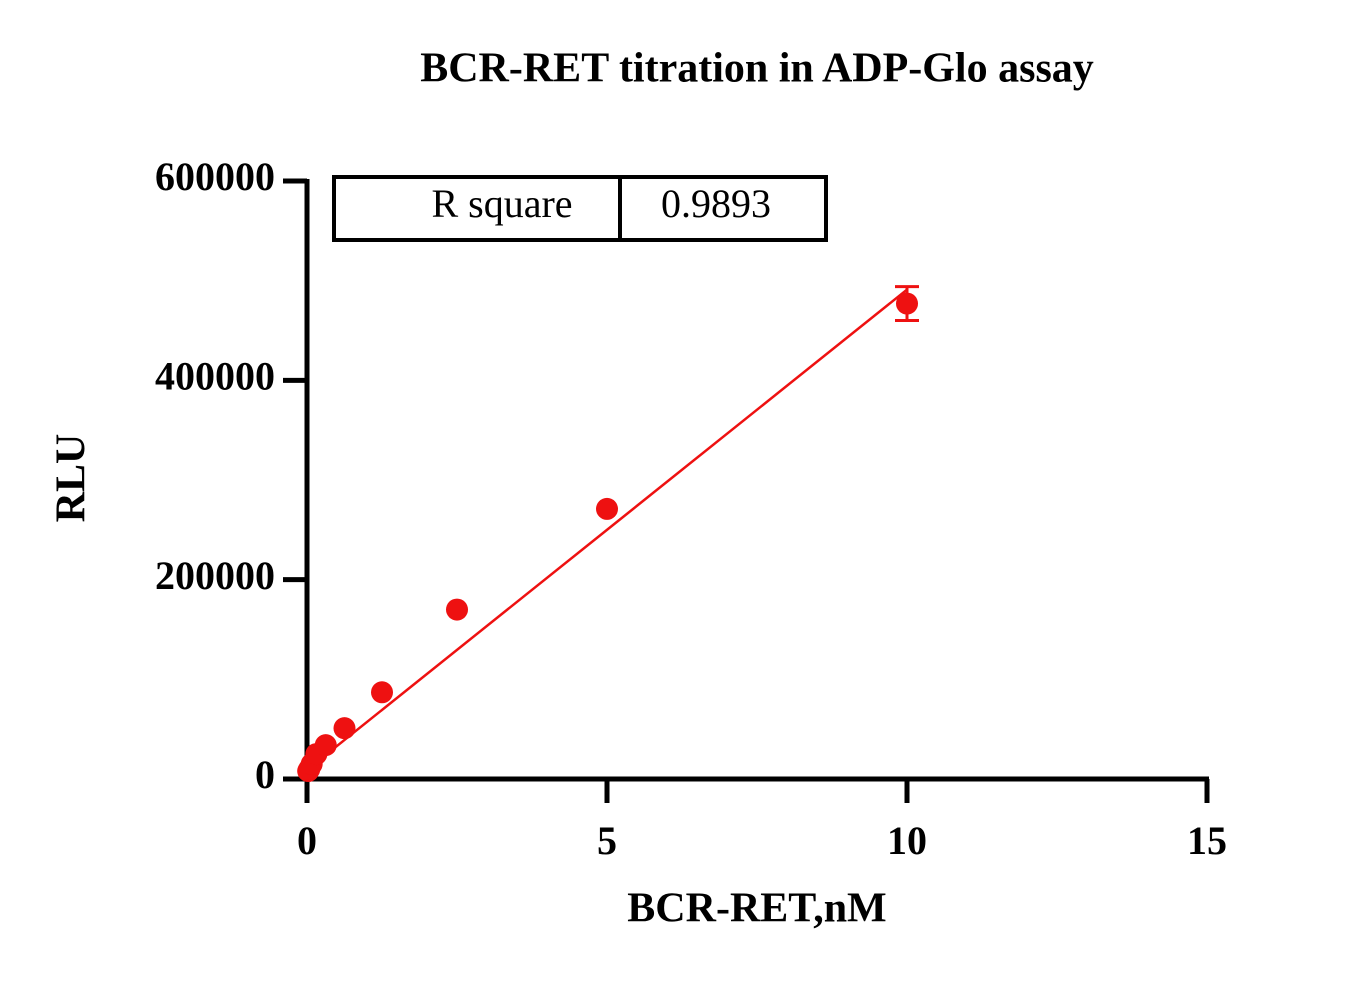 The image size is (1359, 984). Describe the element at coordinates (265, 774) in the screenshot. I see `y-tick-label: 0` at that location.